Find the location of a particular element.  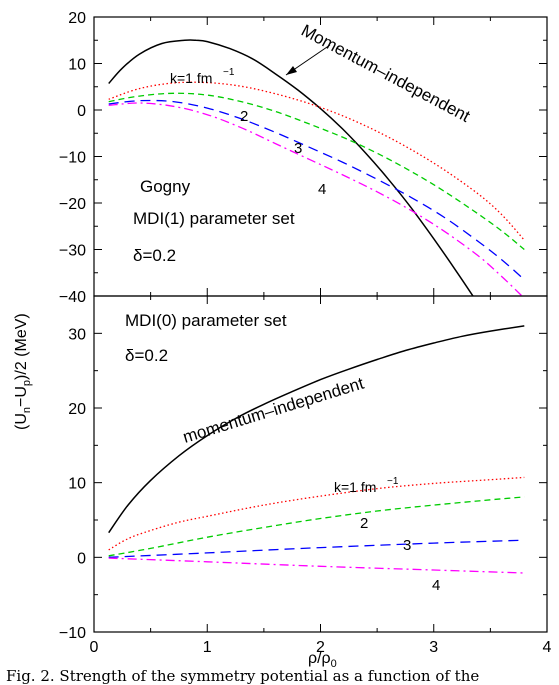

arrow-head is located at coordinates (291, 70).